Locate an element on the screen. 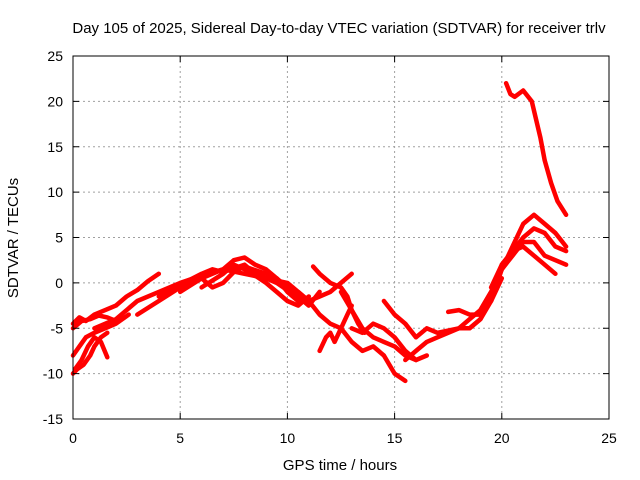 The width and height of the screenshot is (640, 480). y-tick-label: 20 is located at coordinates (55, 101).